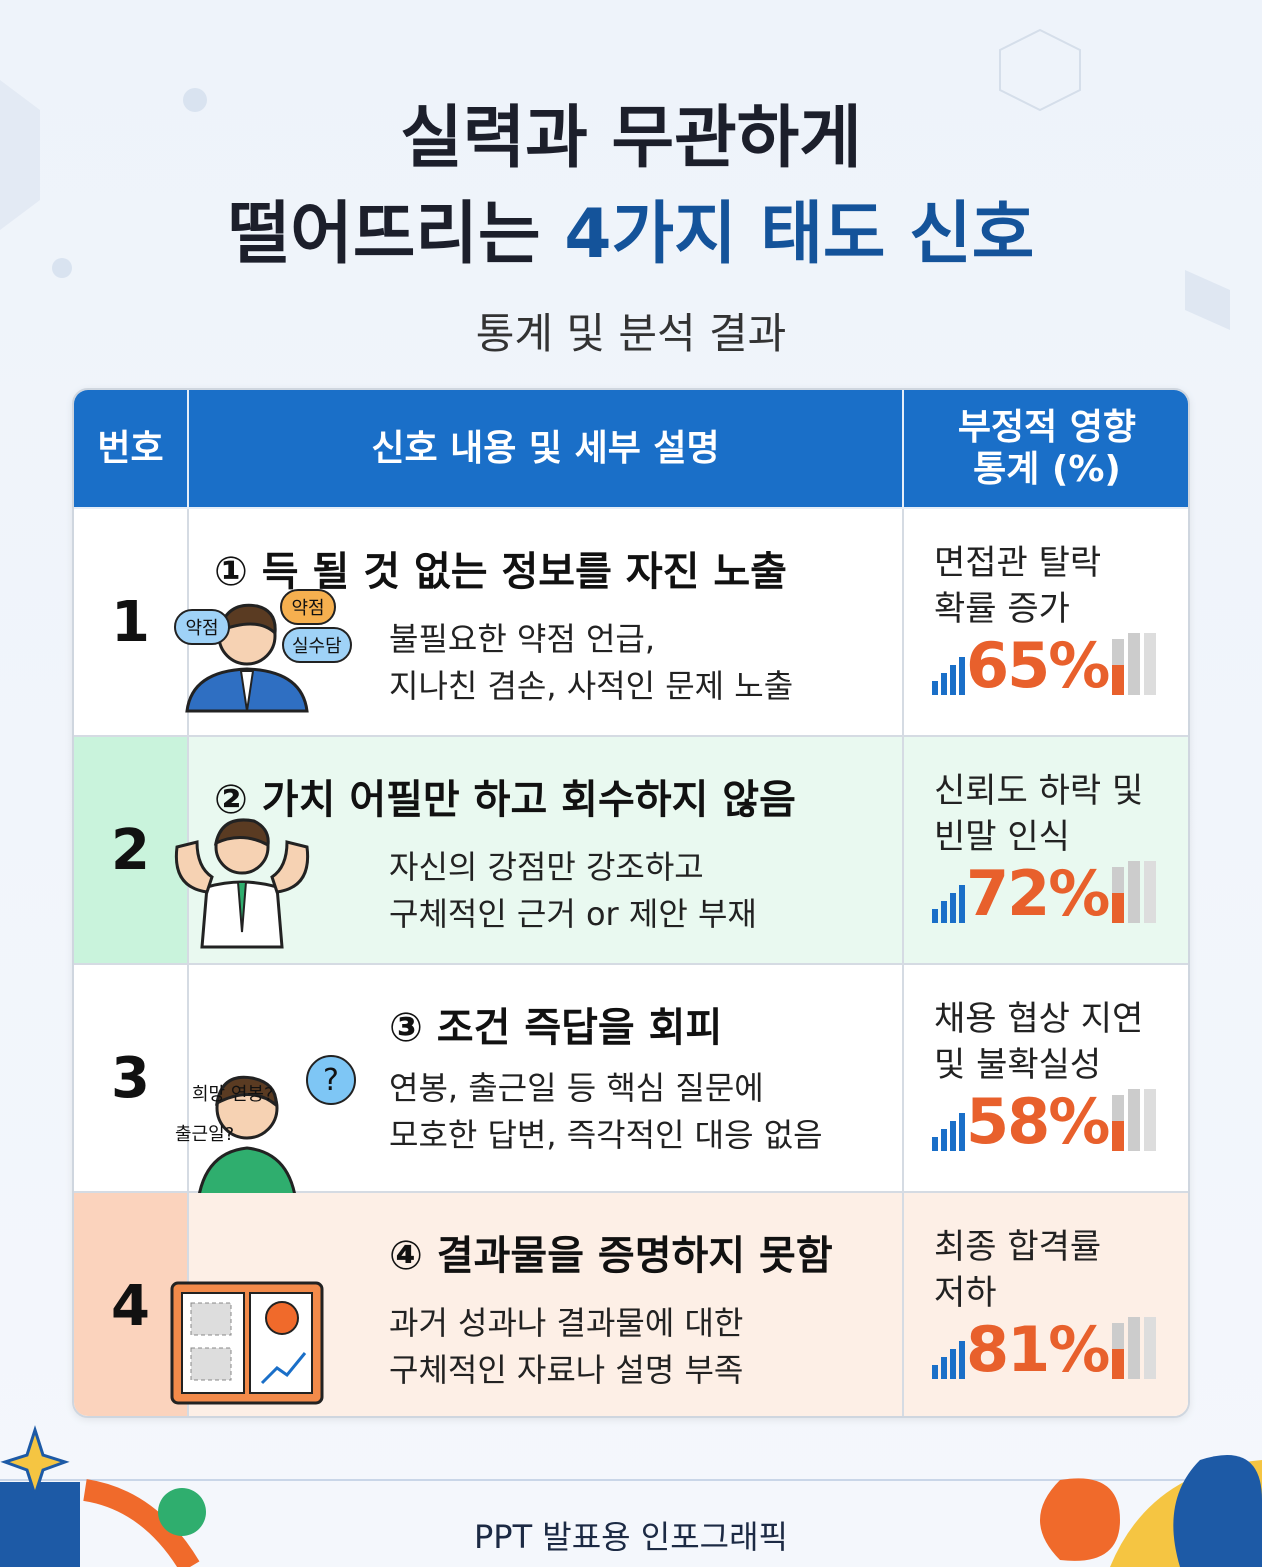  What do you see at coordinates (131, 851) in the screenshot?
I see `number-cell: 2` at bounding box center [131, 851].